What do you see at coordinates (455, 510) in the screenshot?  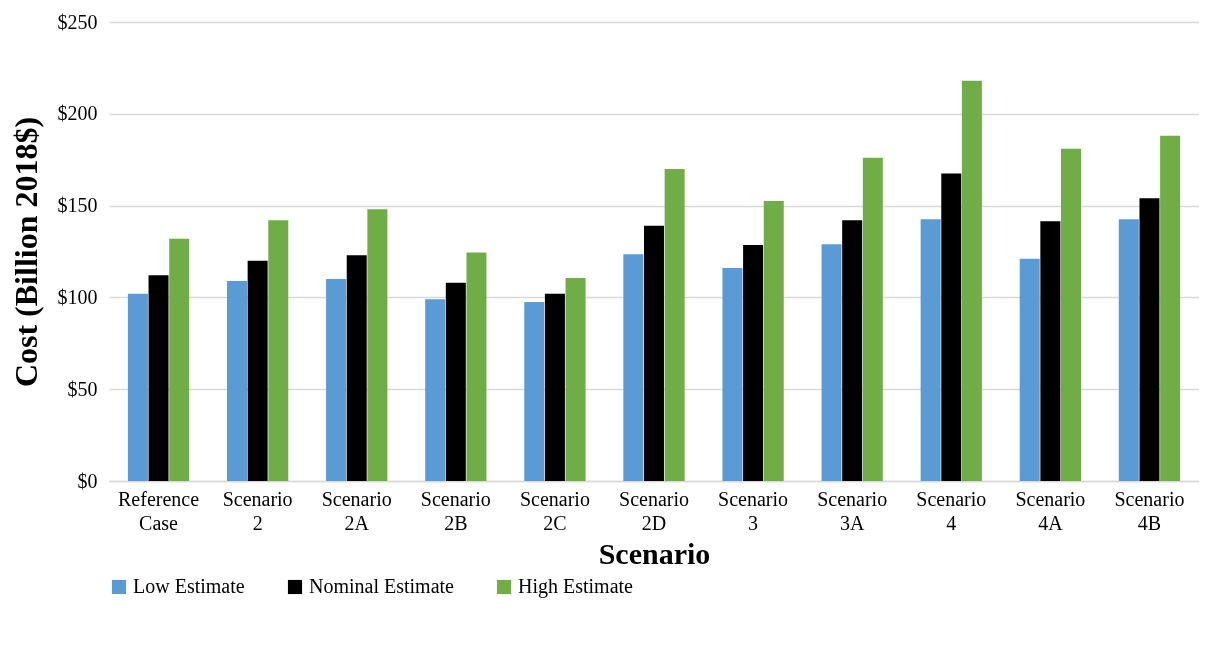 I see `x-tick-label: Scenario 2B` at bounding box center [455, 510].